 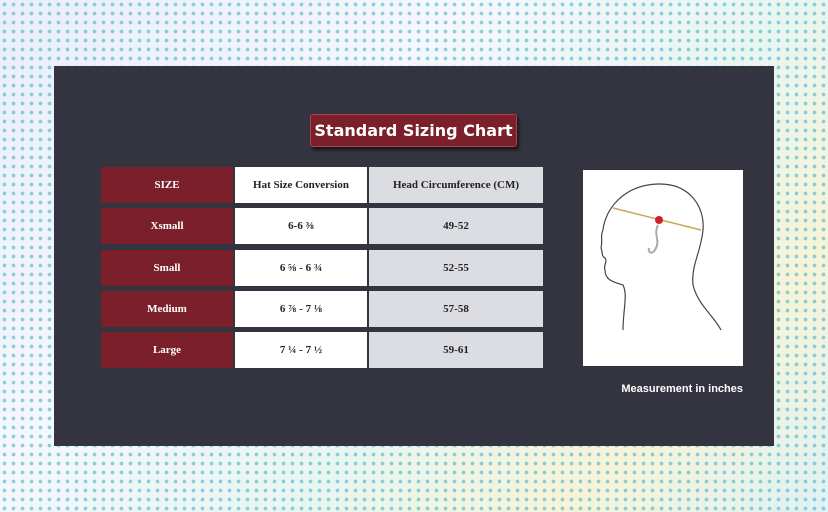 I want to click on table-cell: 6-6 ⅜, so click(x=301, y=226).